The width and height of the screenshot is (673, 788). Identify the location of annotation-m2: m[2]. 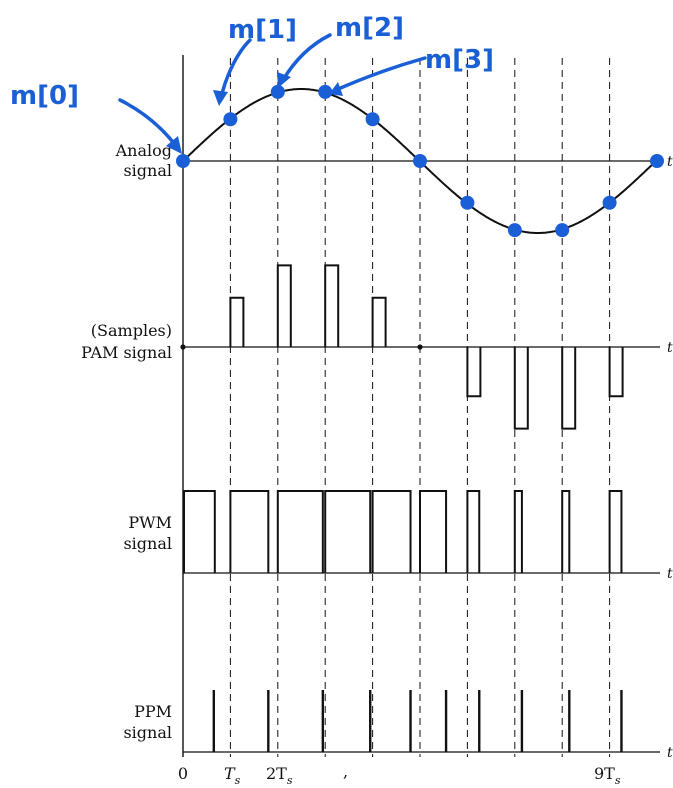
(369, 28).